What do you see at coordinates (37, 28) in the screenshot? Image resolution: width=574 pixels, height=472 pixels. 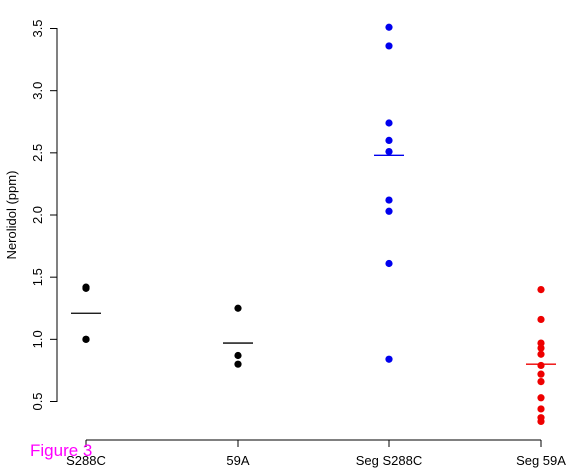 I see `y-tick-label: 3.5` at bounding box center [37, 28].